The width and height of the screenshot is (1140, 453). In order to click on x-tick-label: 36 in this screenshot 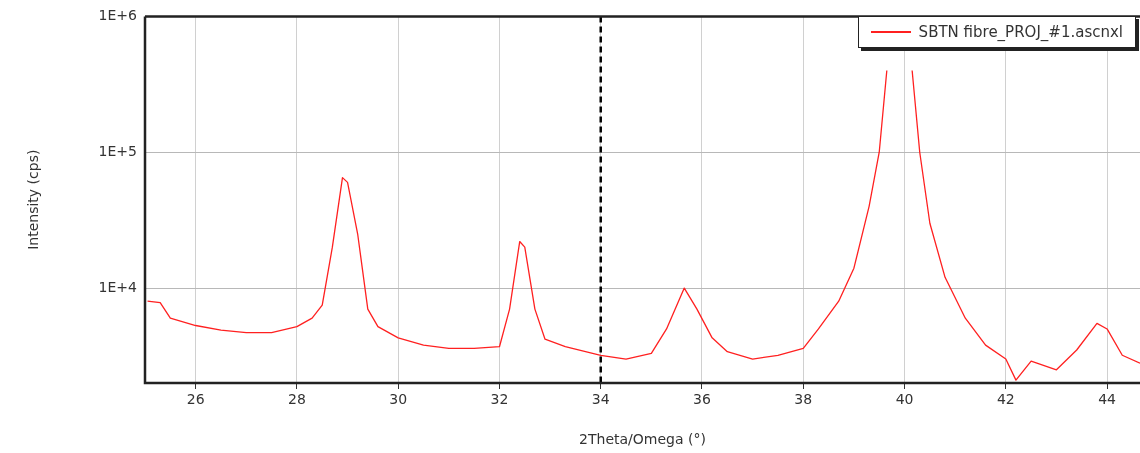, I will do `click(702, 399)`.